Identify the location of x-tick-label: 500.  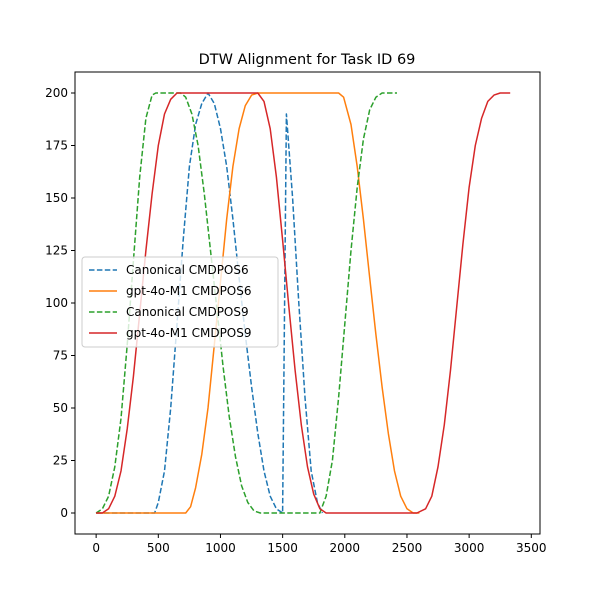
(158, 548).